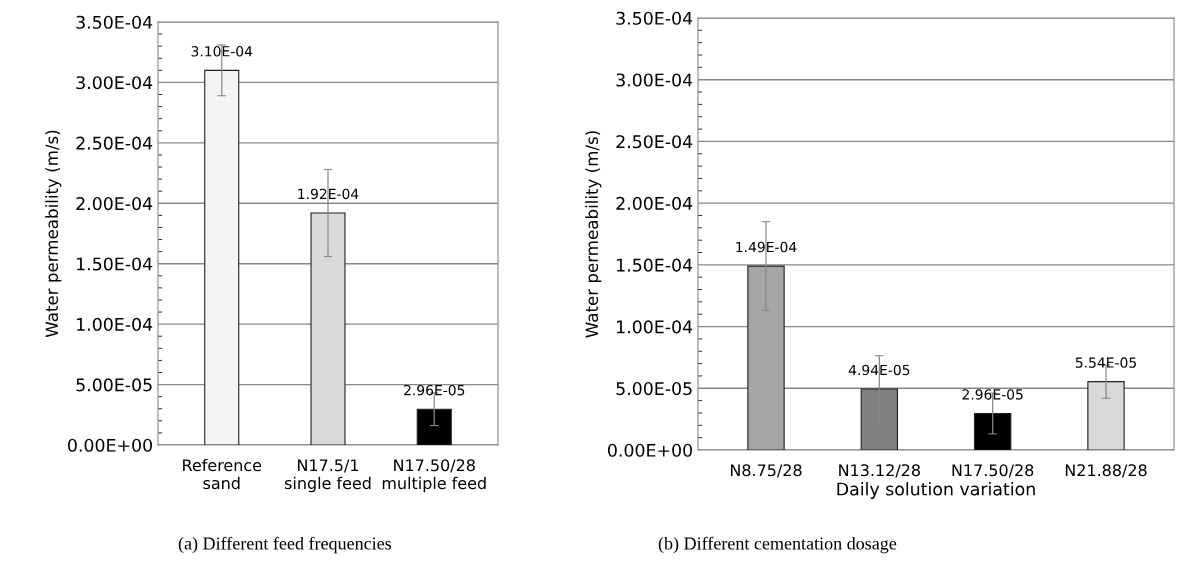  Describe the element at coordinates (222, 474) in the screenshot. I see `x-tick-label: Reference sand` at that location.